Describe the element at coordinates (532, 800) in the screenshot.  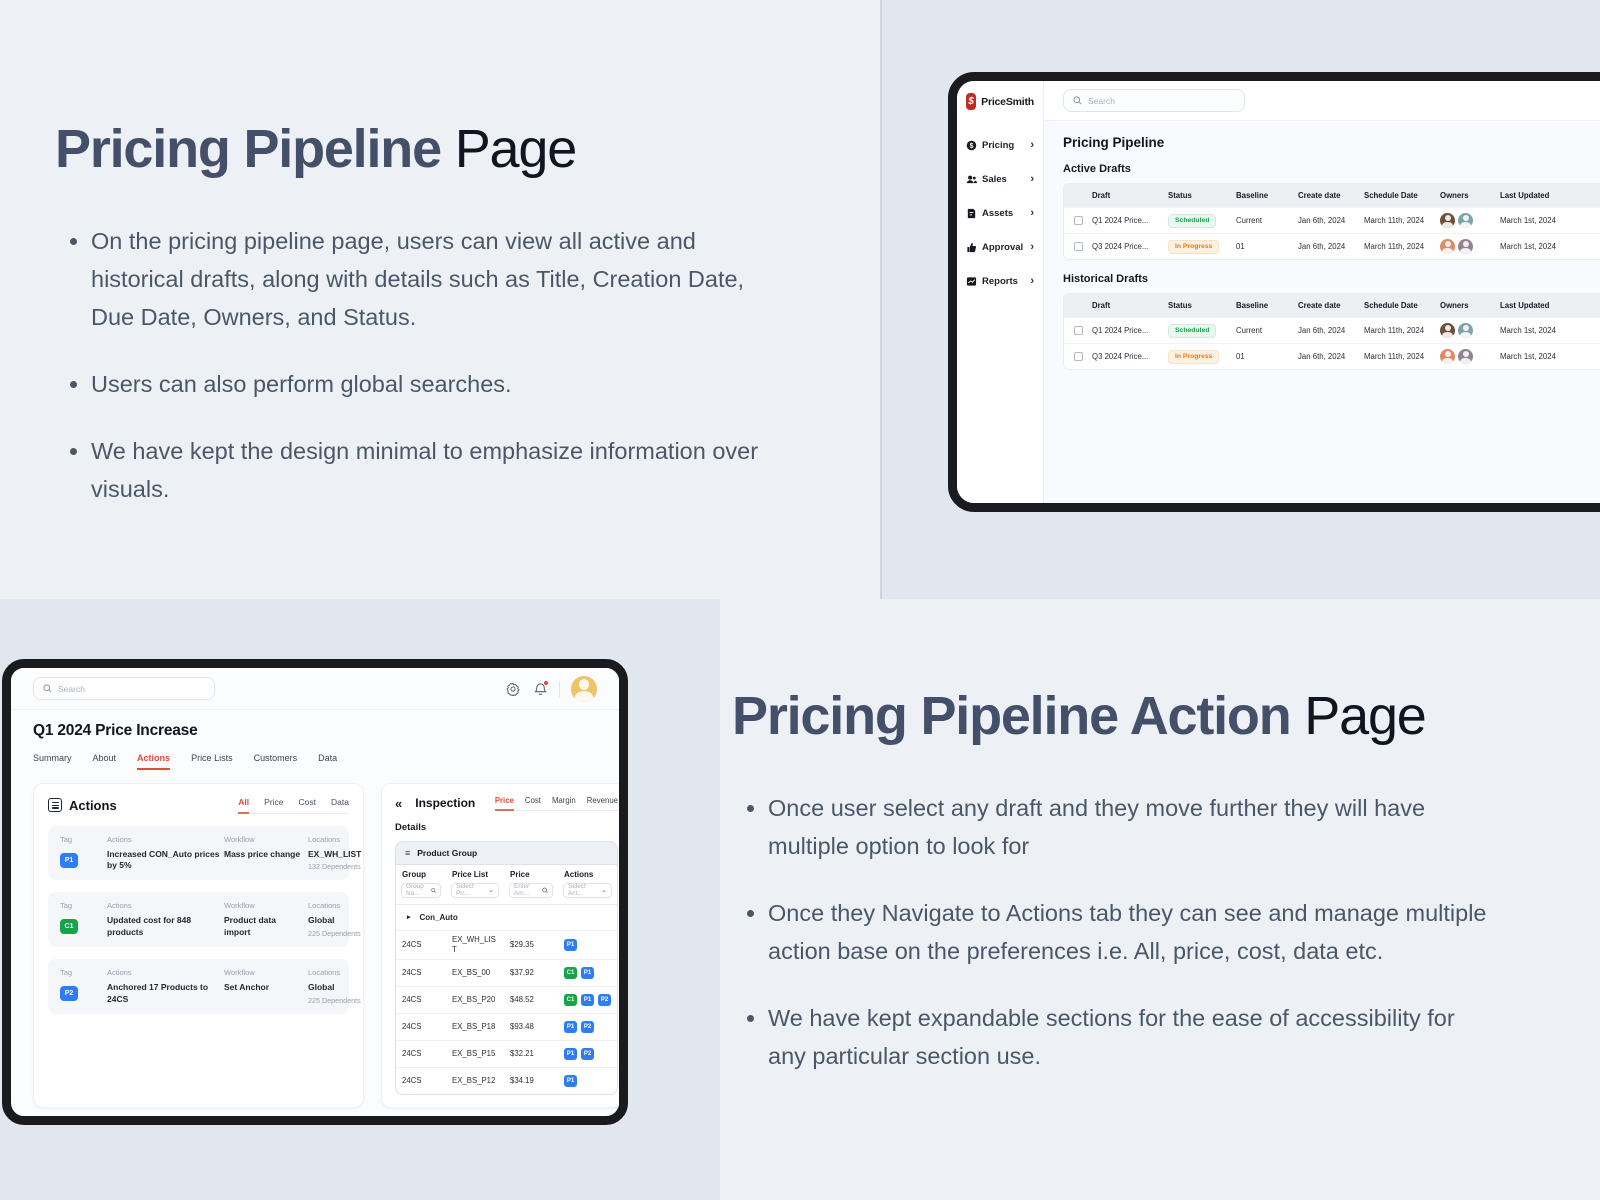
I see `inspection-tab-cost: Cost` at that location.